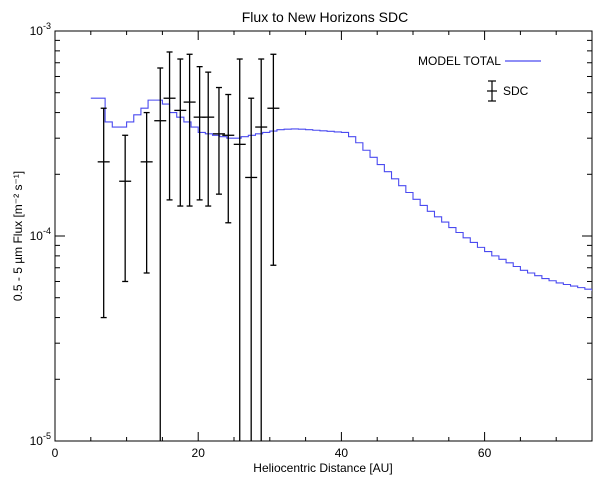 This screenshot has height=483, width=600. Describe the element at coordinates (47, 26) in the screenshot. I see `y-tick-label-exponent: -3` at that location.